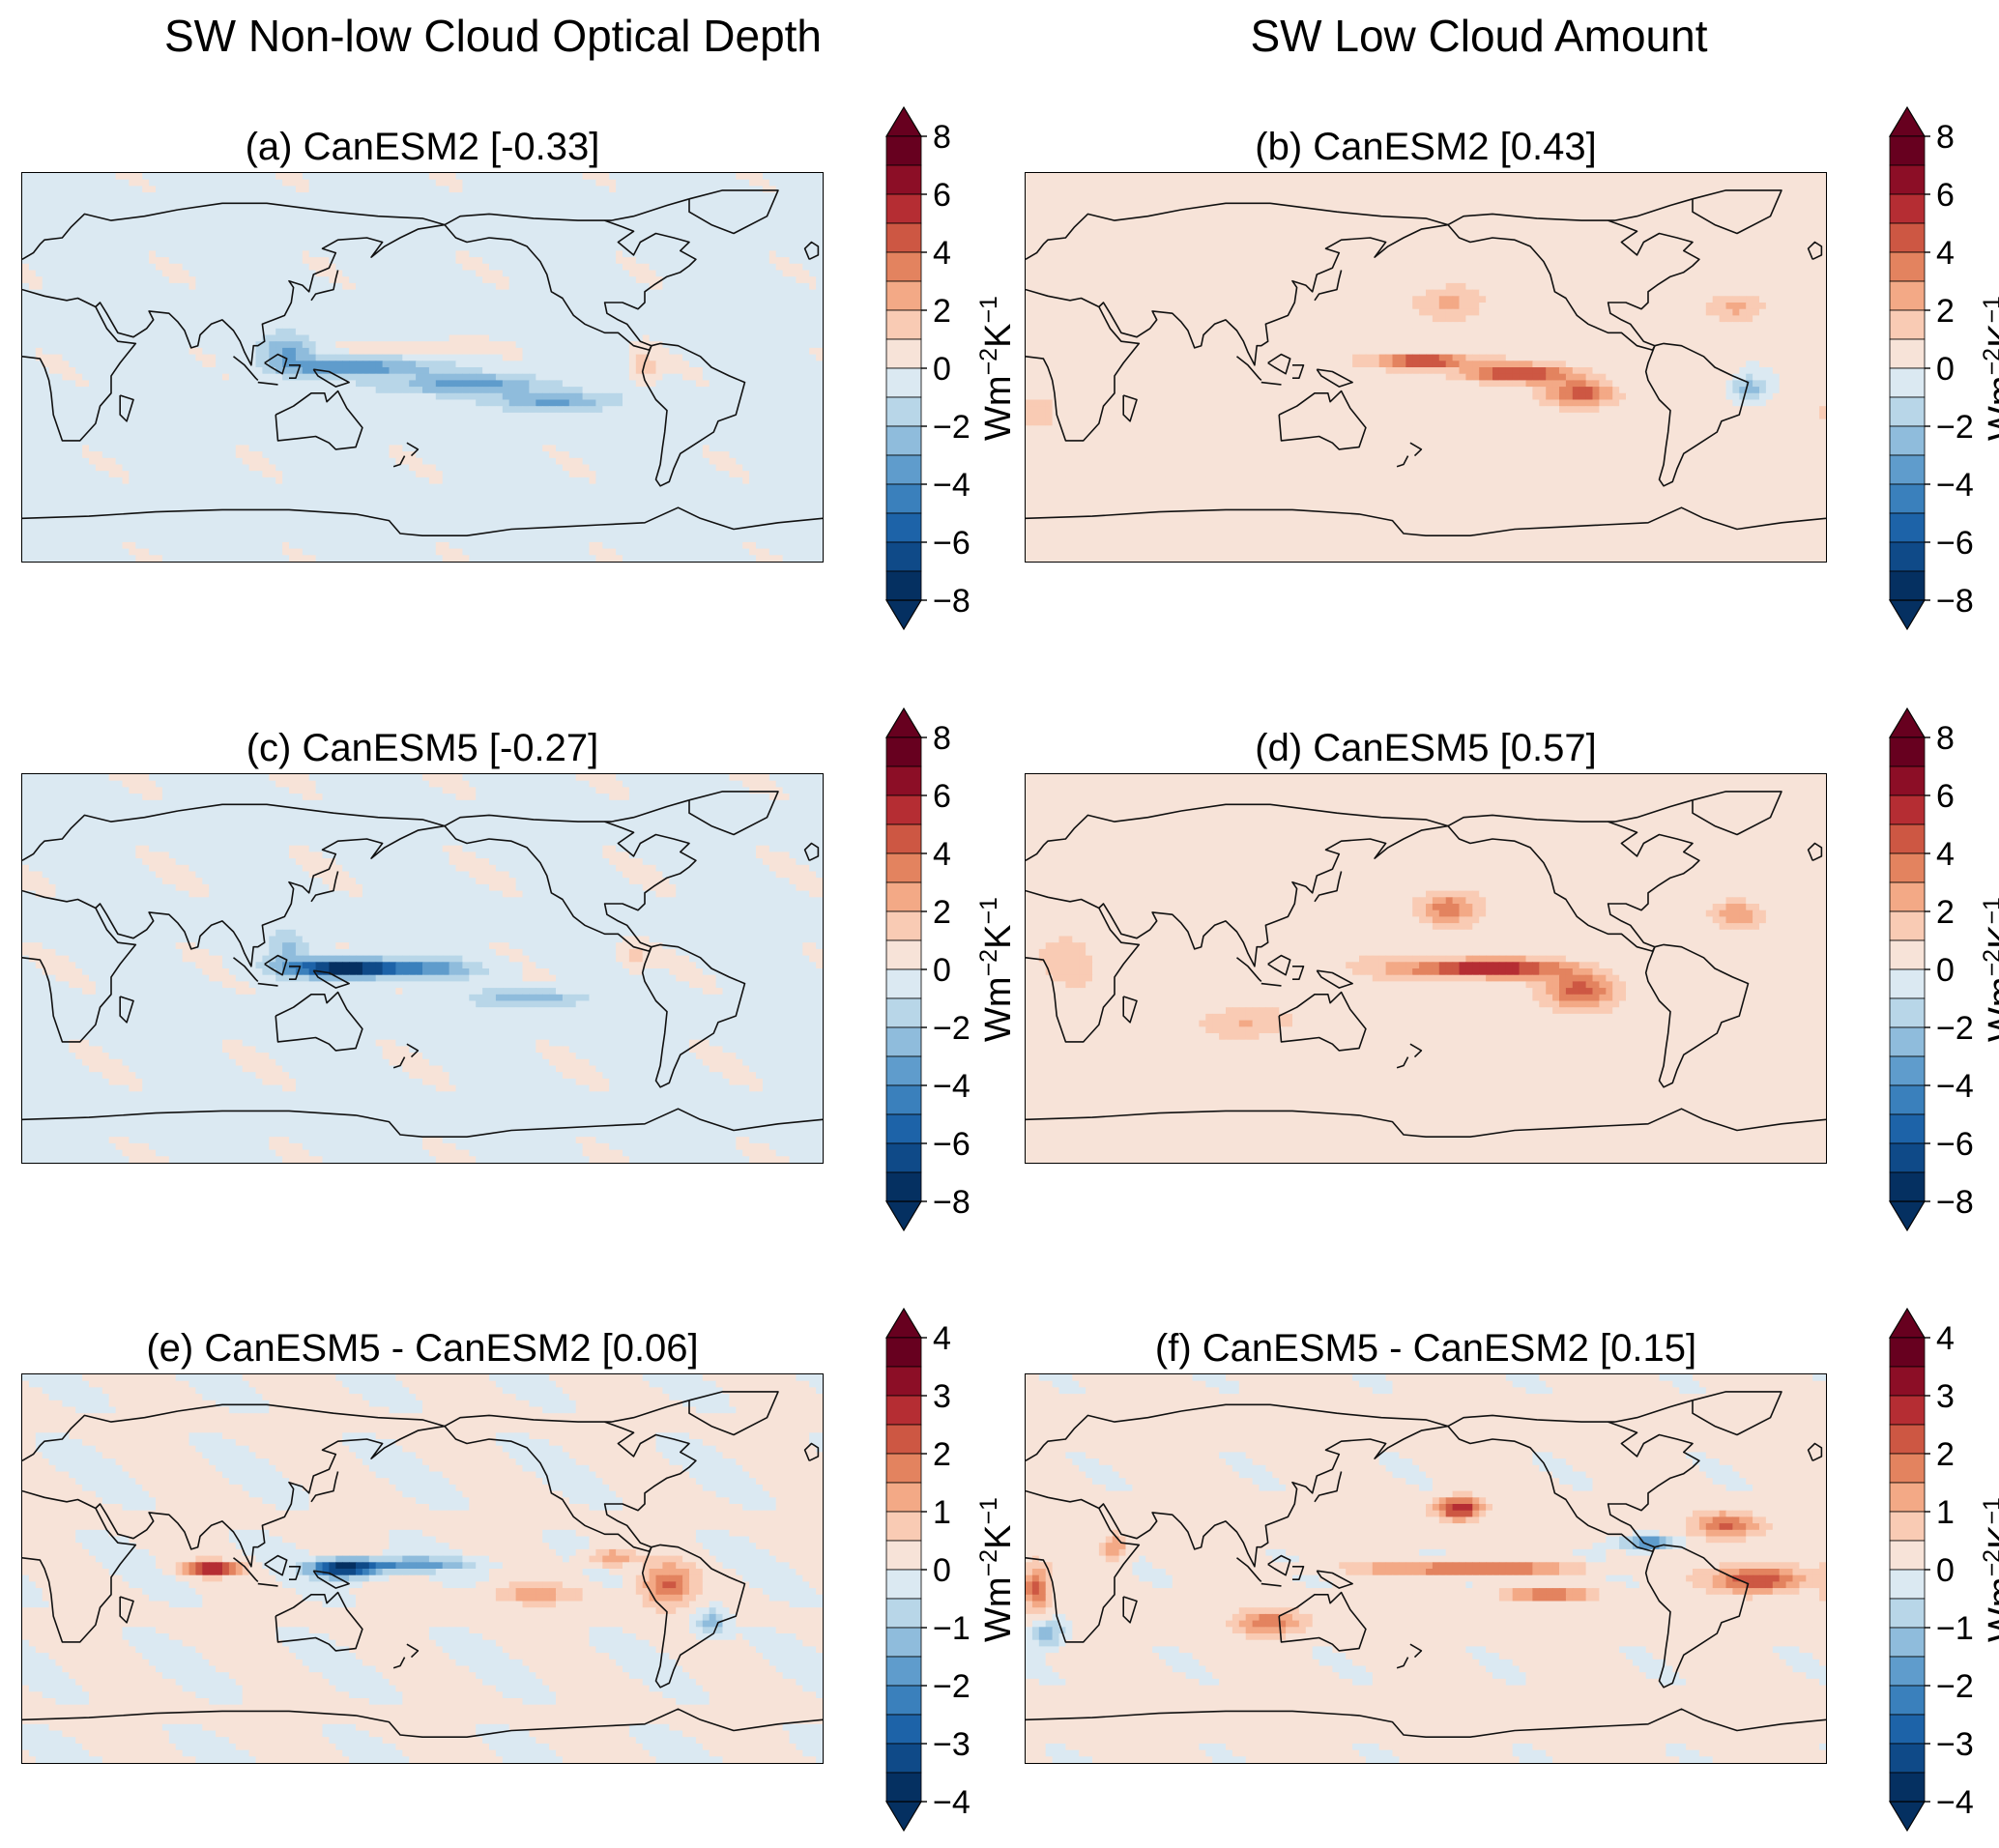  I want to click on colorbar-tick-label: 6, so click(942, 796).